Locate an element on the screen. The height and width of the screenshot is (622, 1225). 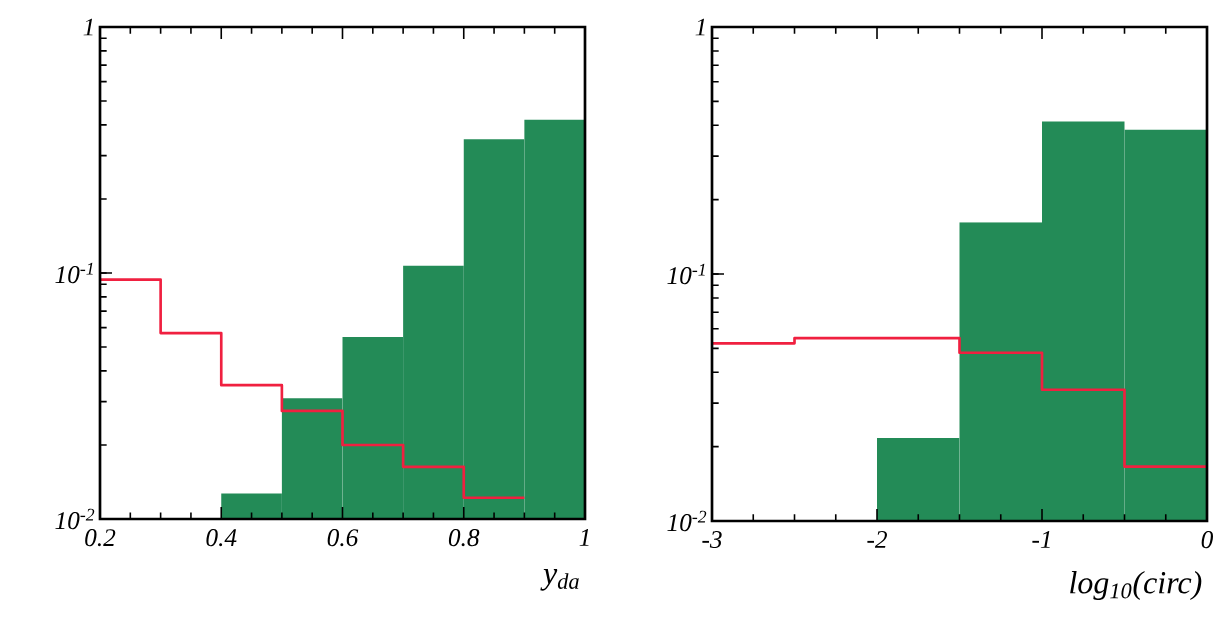
x-tick-label: 0.2 is located at coordinates (100, 538).